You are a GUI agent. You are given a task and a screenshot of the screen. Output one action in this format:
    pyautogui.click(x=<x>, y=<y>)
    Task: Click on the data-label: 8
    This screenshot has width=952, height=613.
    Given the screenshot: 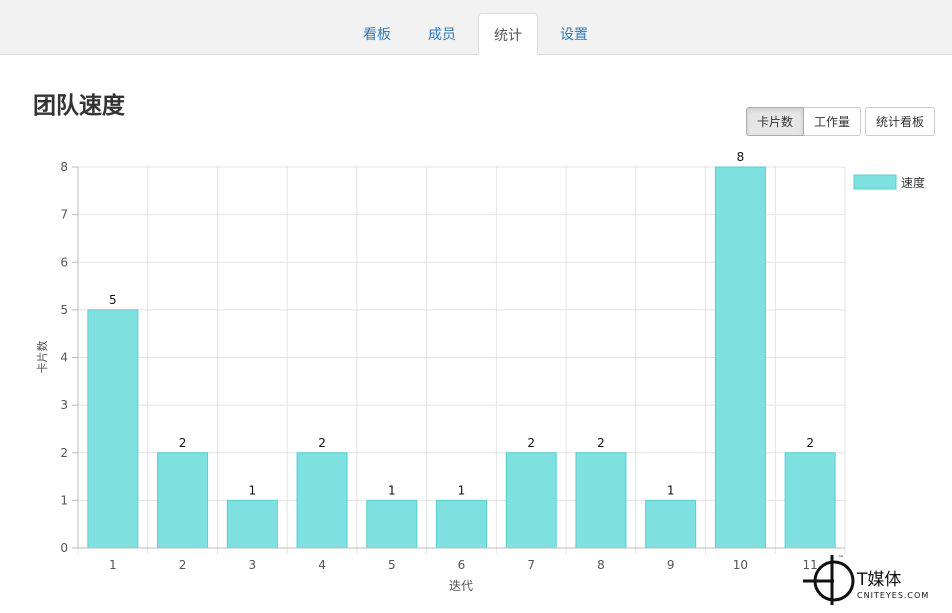 What is the action you would take?
    pyautogui.click(x=741, y=157)
    